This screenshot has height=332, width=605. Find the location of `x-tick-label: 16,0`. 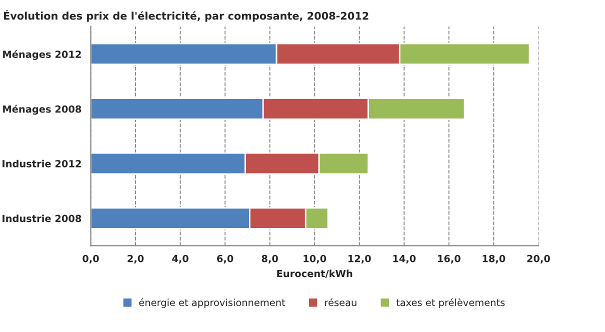

x-tick-label: 16,0 is located at coordinates (449, 259).